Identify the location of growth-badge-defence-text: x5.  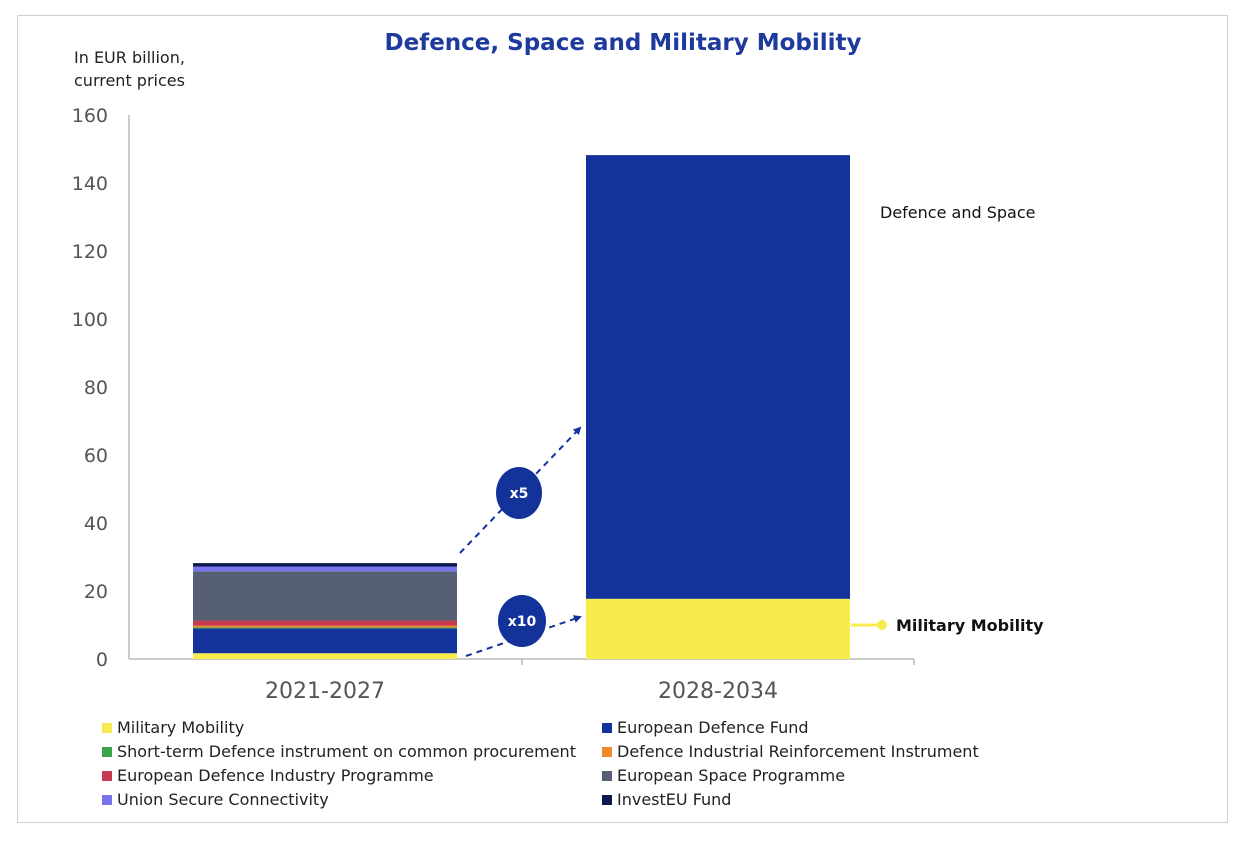
(519, 494).